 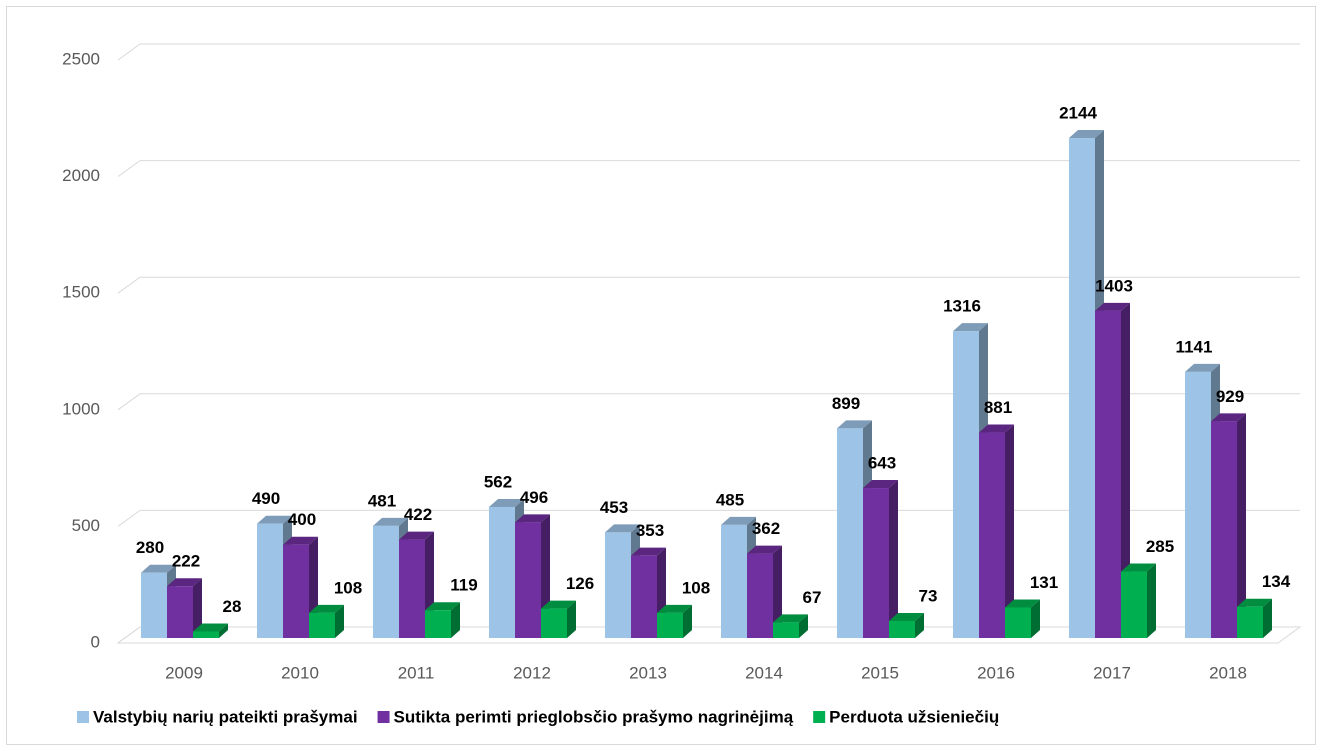 I want to click on y-tick-label: 500, so click(x=86, y=525).